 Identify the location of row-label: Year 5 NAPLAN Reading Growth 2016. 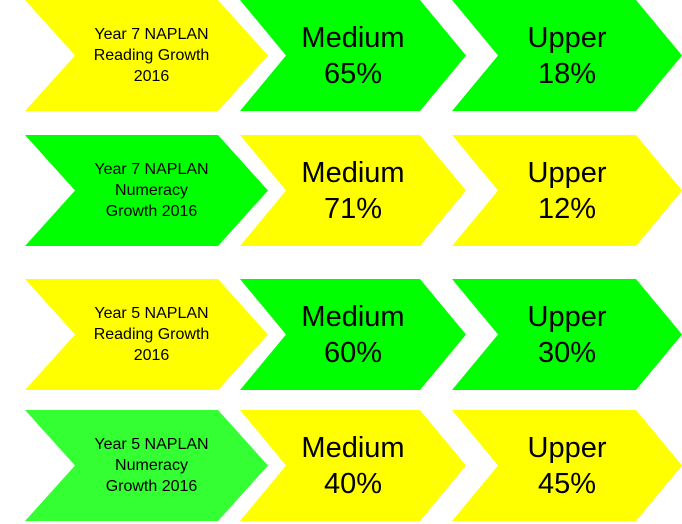
(146, 334).